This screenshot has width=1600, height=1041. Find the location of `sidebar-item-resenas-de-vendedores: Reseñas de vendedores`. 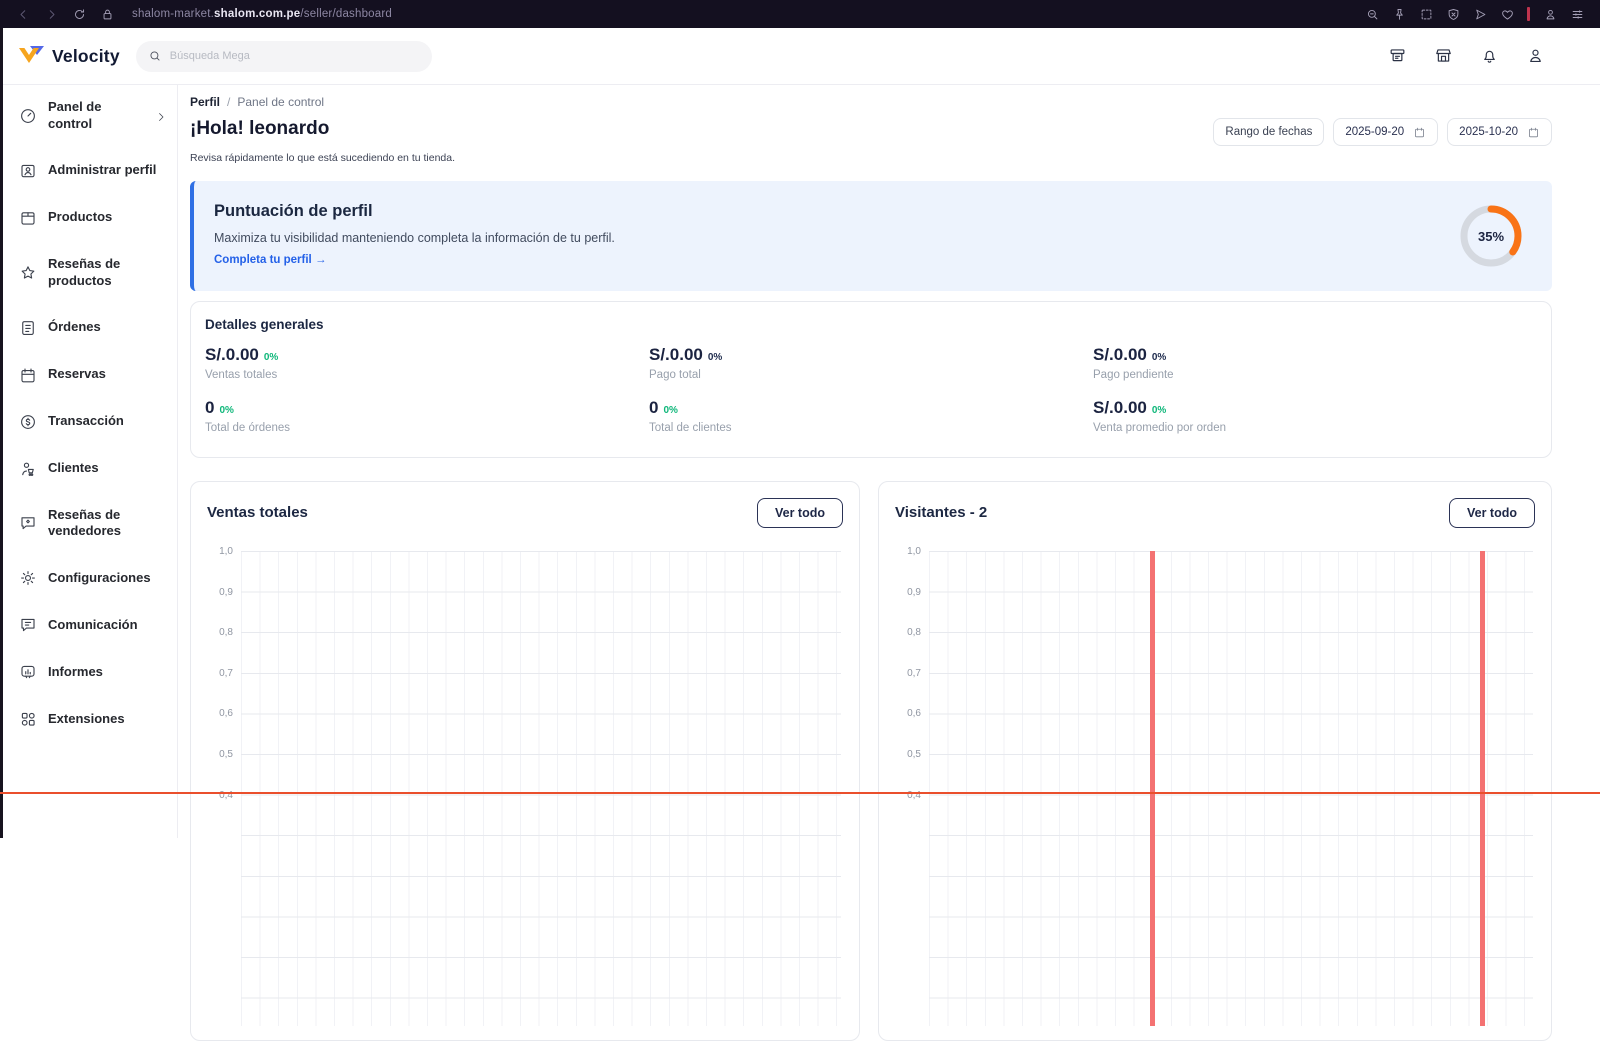

sidebar-item-resenas-de-vendedores: Reseñas de vendedores is located at coordinates (93, 524).